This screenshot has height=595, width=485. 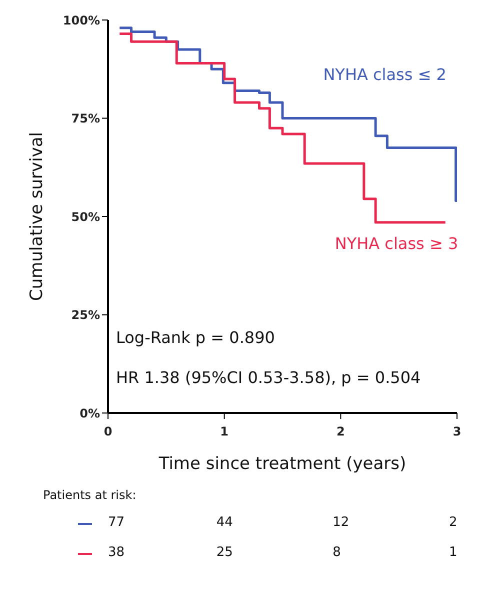 I want to click on text: Patients at risk:, so click(x=89, y=495).